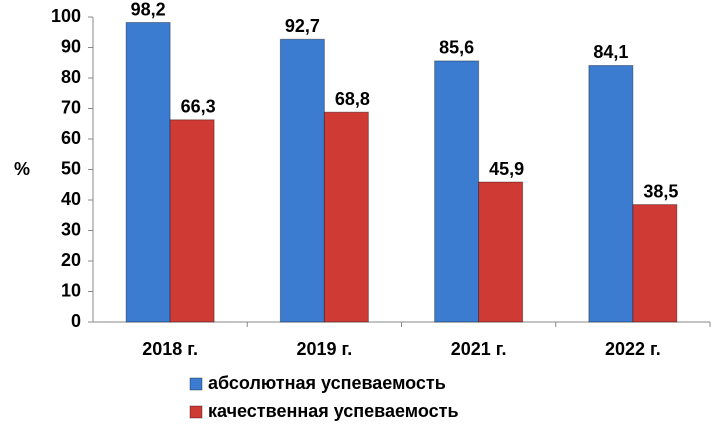  What do you see at coordinates (71, 46) in the screenshot?
I see `y-tick-label: 90` at bounding box center [71, 46].